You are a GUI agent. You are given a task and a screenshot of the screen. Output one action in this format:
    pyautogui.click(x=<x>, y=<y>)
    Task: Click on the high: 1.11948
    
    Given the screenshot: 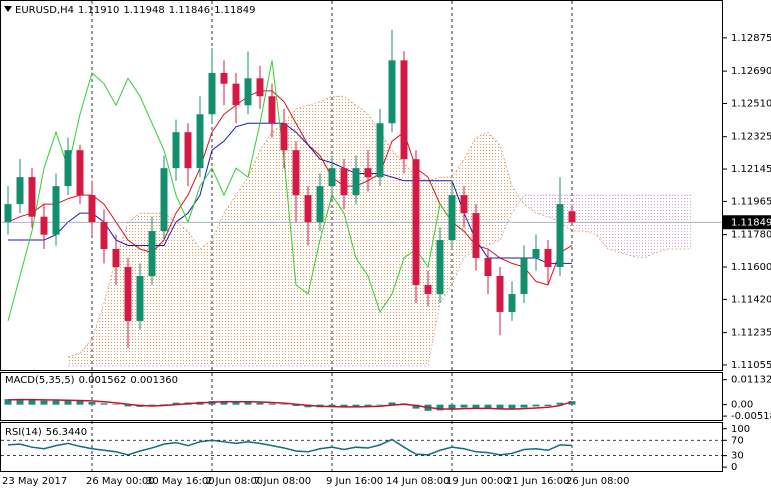 What is the action you would take?
    pyautogui.click(x=143, y=10)
    